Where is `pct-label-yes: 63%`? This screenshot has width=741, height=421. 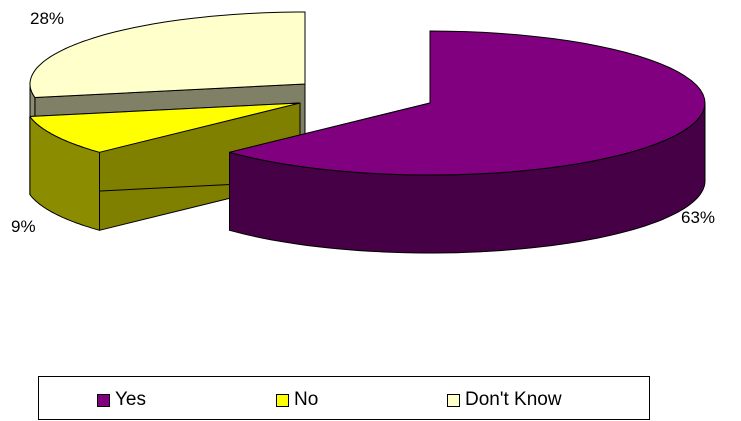
pct-label-yes: 63% is located at coordinates (698, 217).